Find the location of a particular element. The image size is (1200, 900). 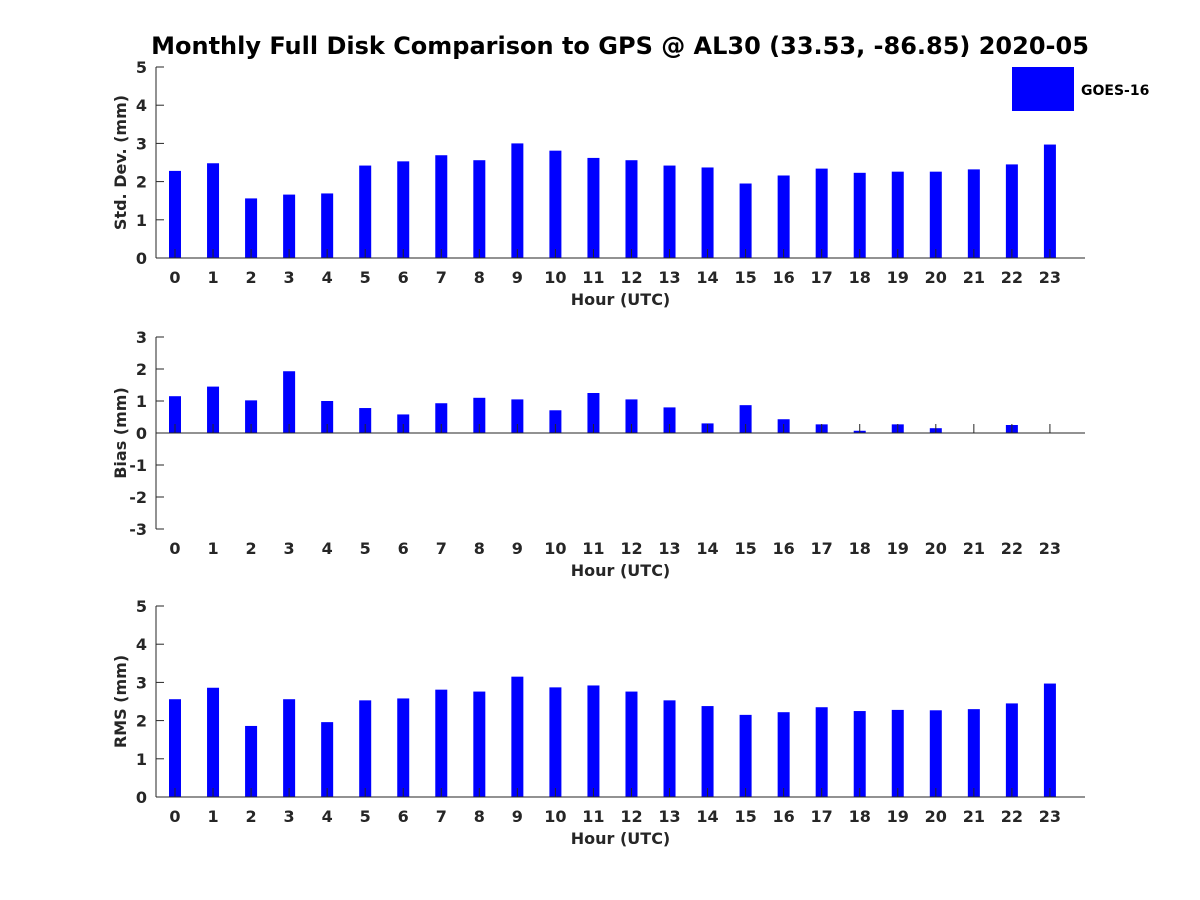

x-tick-label: 9 is located at coordinates (517, 548).